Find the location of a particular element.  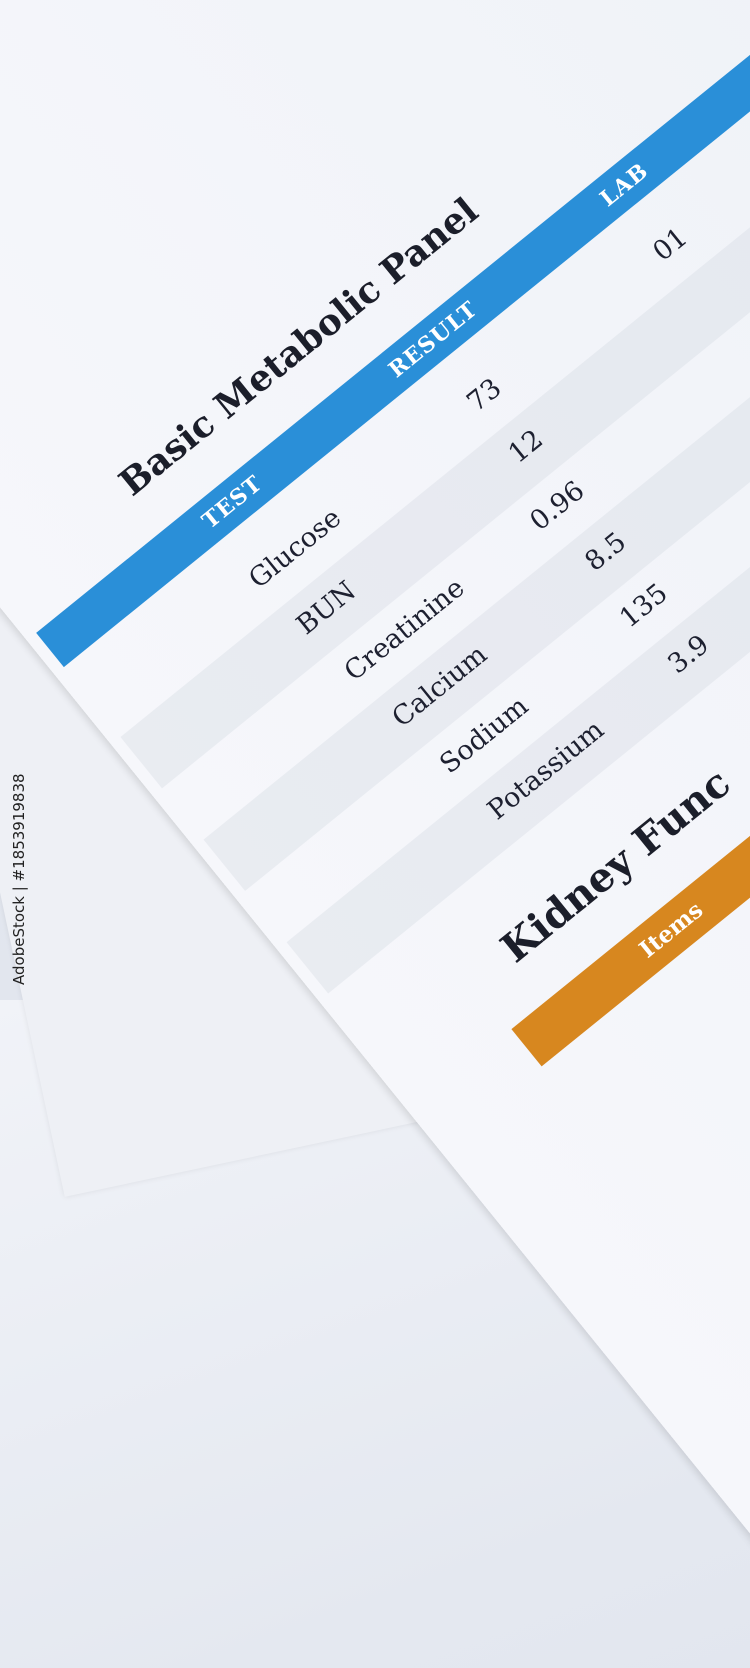

test-lab: 01 is located at coordinates (670, 244).